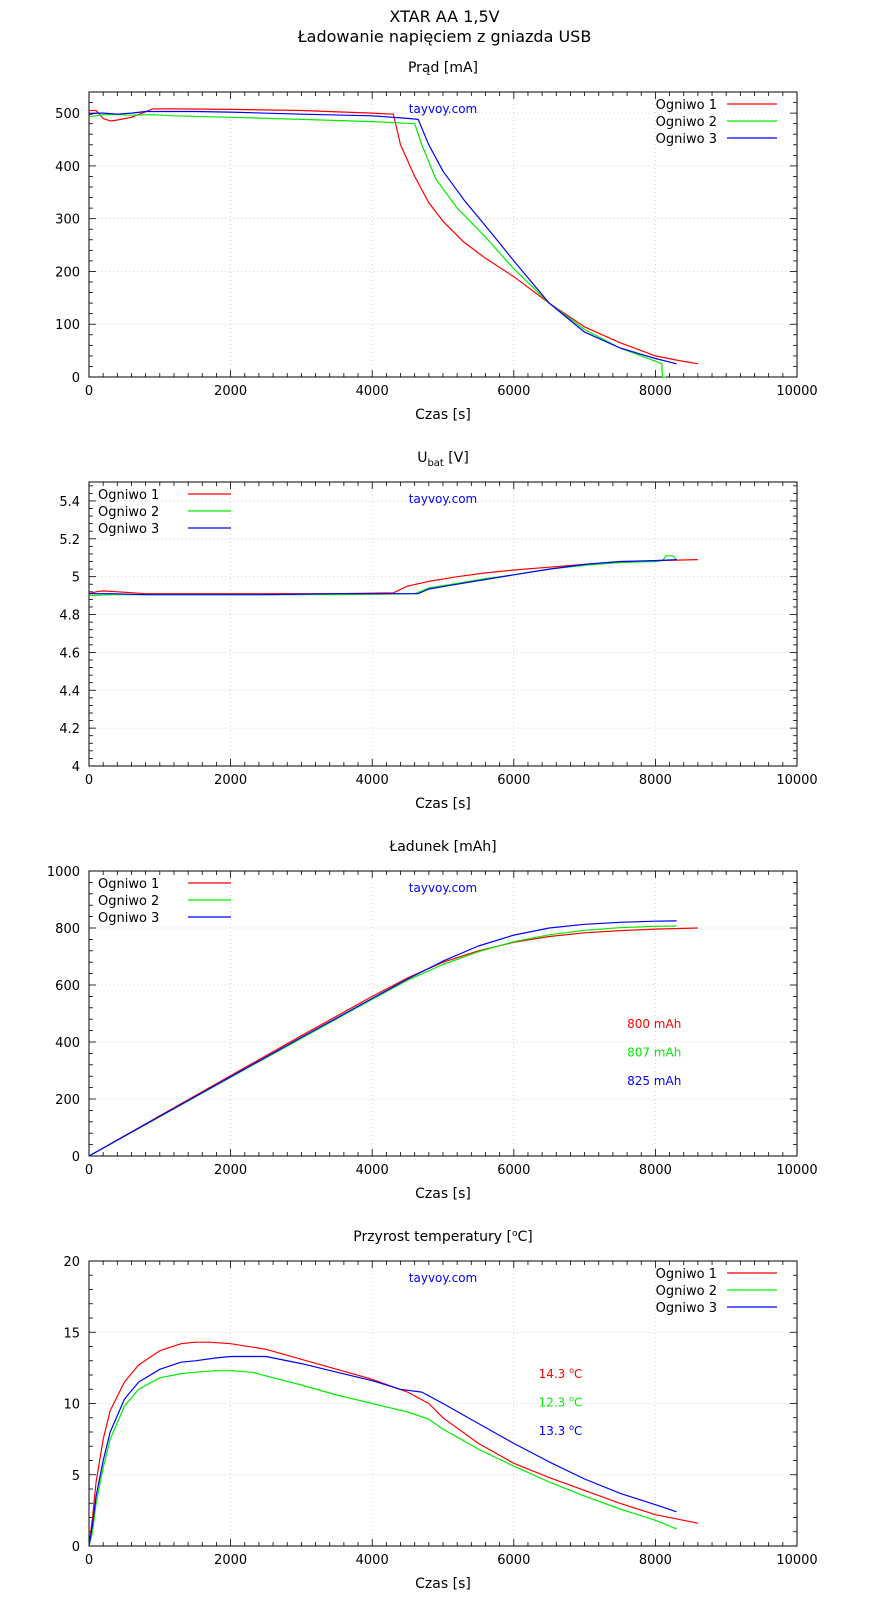 The image size is (889, 1600). I want to click on y-tick-label: 4.6, so click(69, 653).